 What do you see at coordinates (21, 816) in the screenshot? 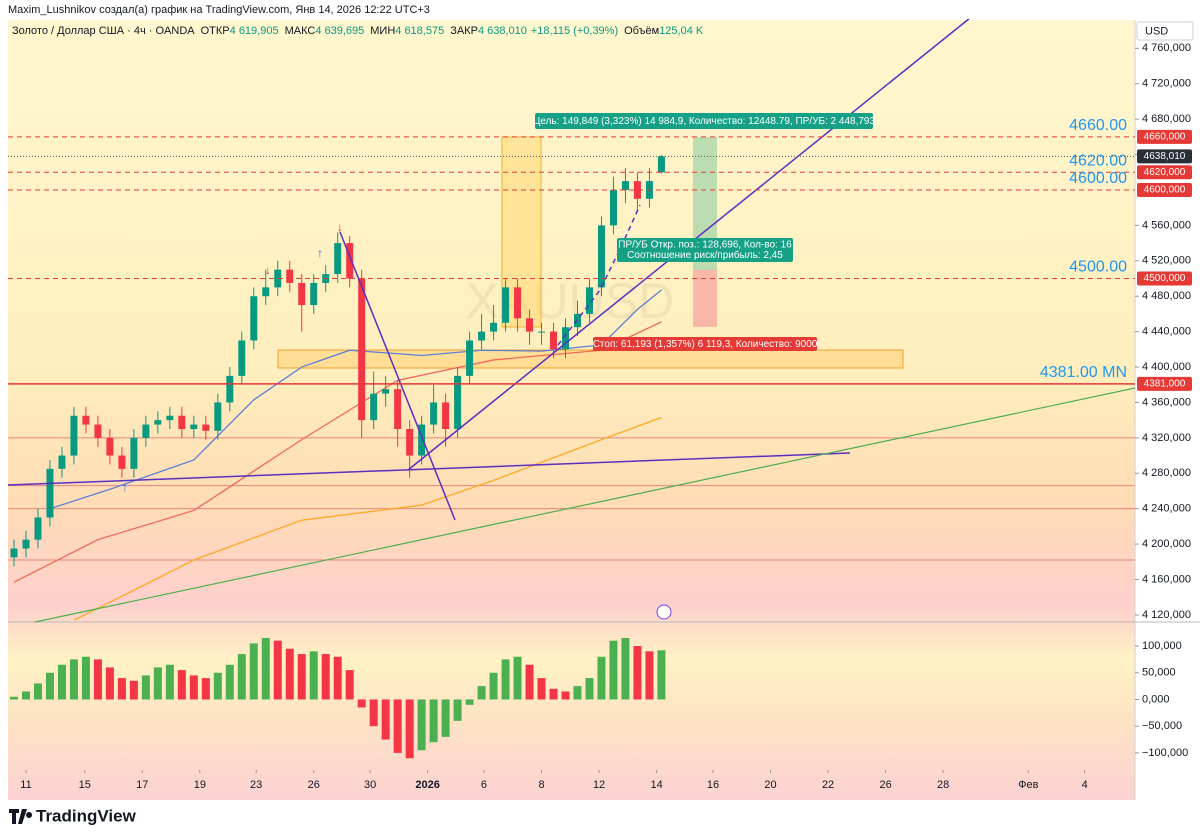
I see `brand-logo` at bounding box center [21, 816].